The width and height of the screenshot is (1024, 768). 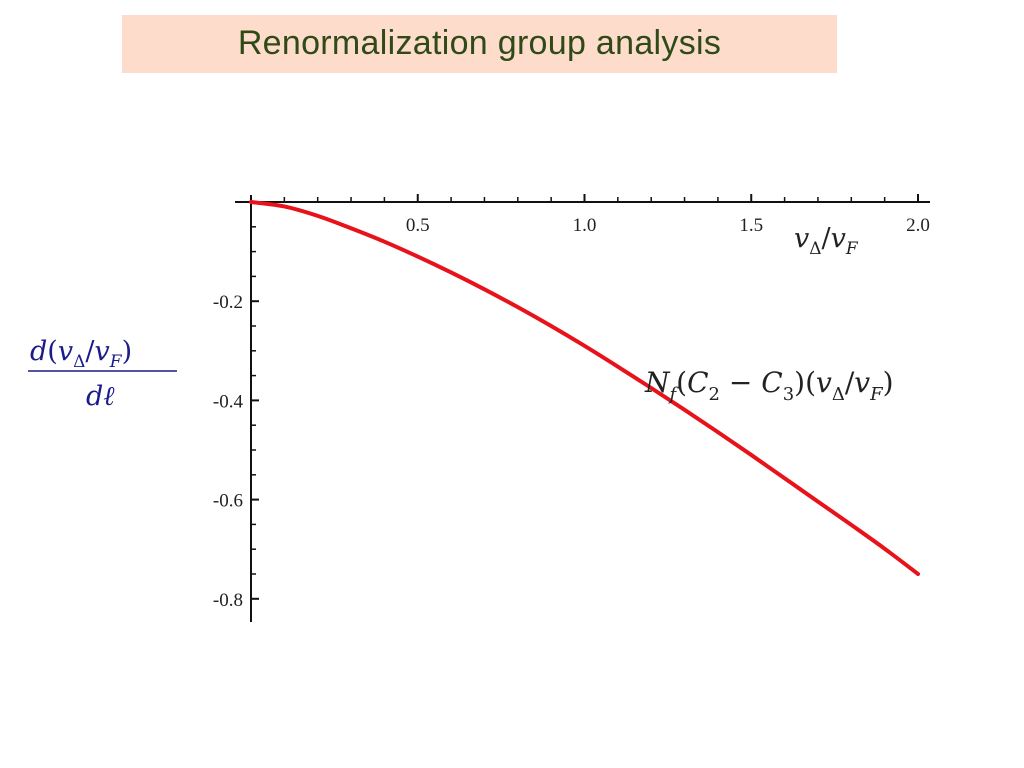 I want to click on title-banner: Renormalization group analysis, so click(x=479, y=44).